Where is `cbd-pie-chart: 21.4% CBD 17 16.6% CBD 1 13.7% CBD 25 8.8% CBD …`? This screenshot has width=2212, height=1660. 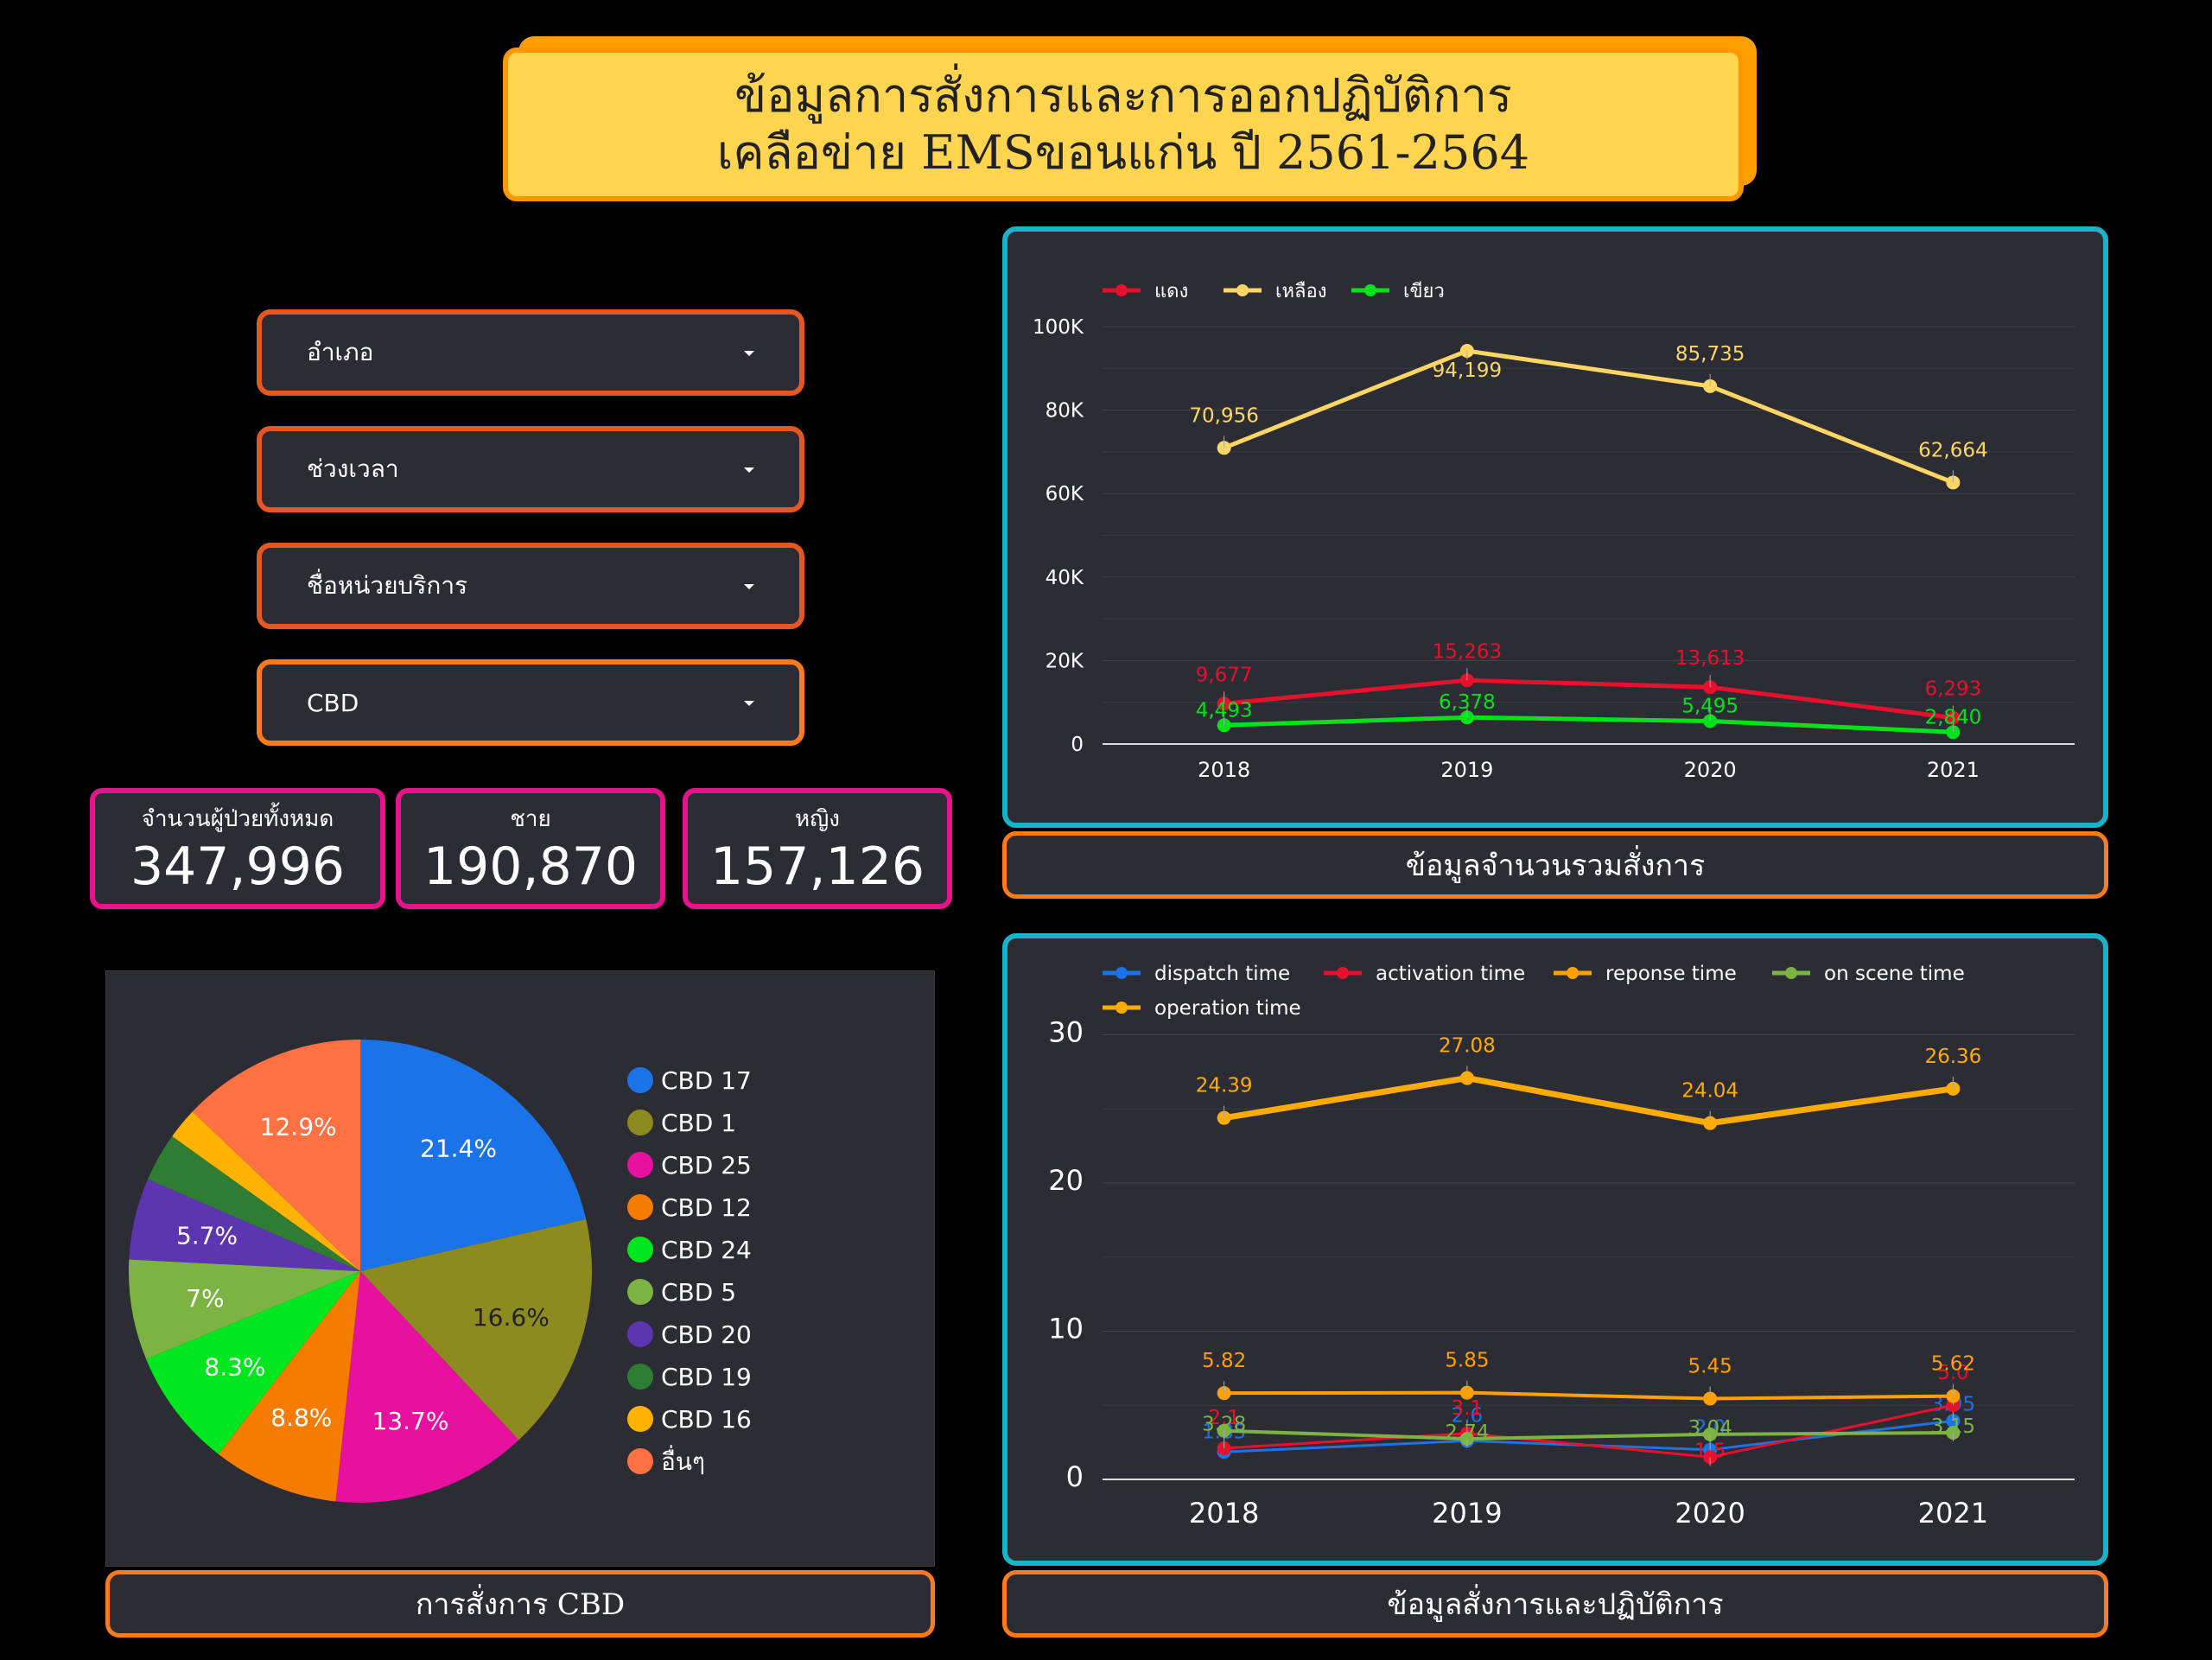
cbd-pie-chart: 21.4% CBD 17 16.6% CBD 1 13.7% CBD 25 8.8% CBD … is located at coordinates (440, 1271).